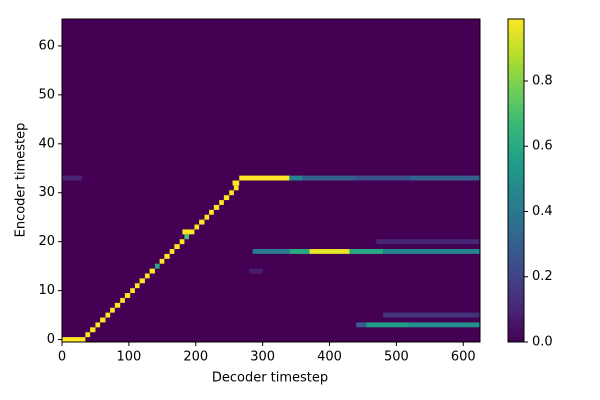 The image size is (600, 400). What do you see at coordinates (46, 290) in the screenshot?
I see `y-tick-label: 10` at bounding box center [46, 290].